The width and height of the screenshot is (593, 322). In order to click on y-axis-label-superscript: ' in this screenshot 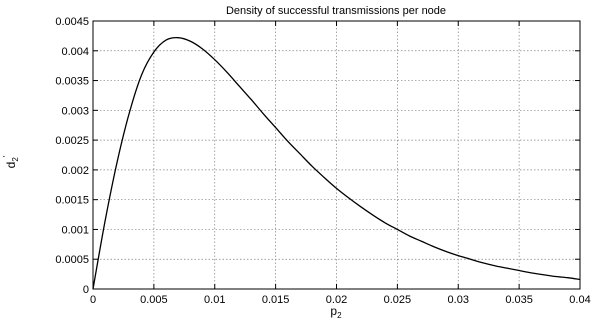, I will do `click(6, 156)`.